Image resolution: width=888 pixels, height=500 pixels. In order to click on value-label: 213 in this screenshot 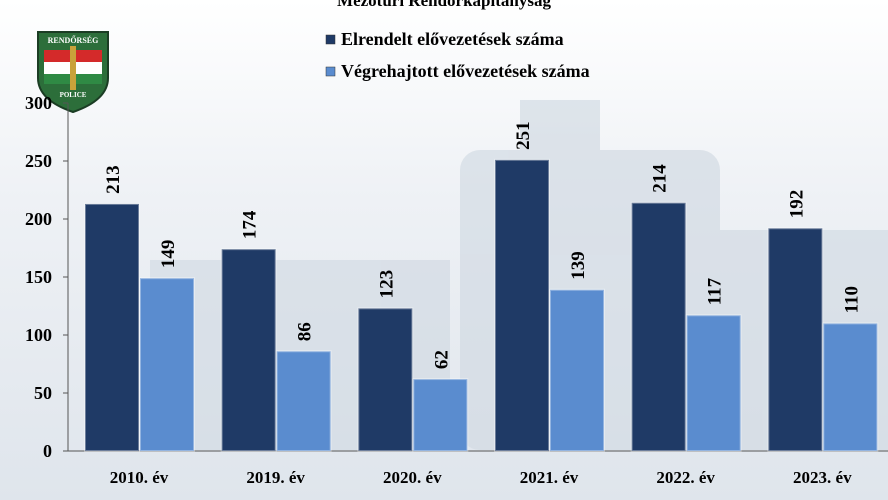, I will do `click(113, 179)`.